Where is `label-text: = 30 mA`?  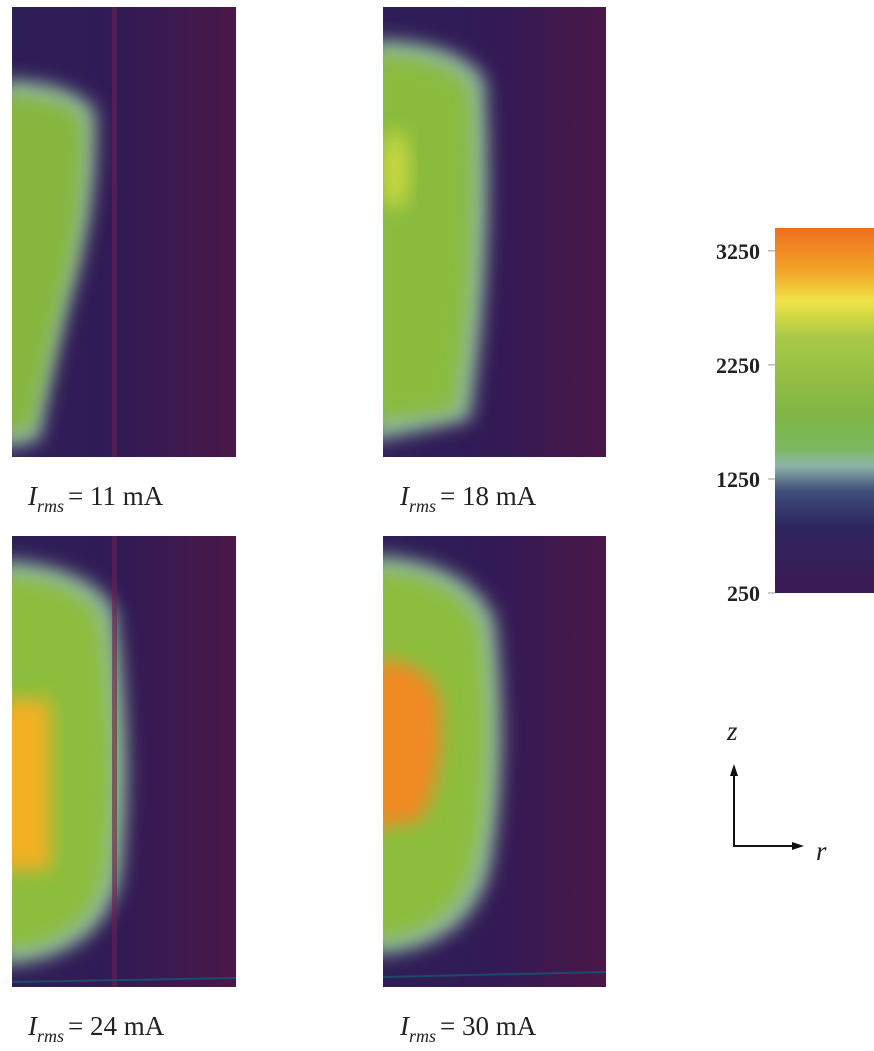
label-text: = 30 mA is located at coordinates (488, 1026).